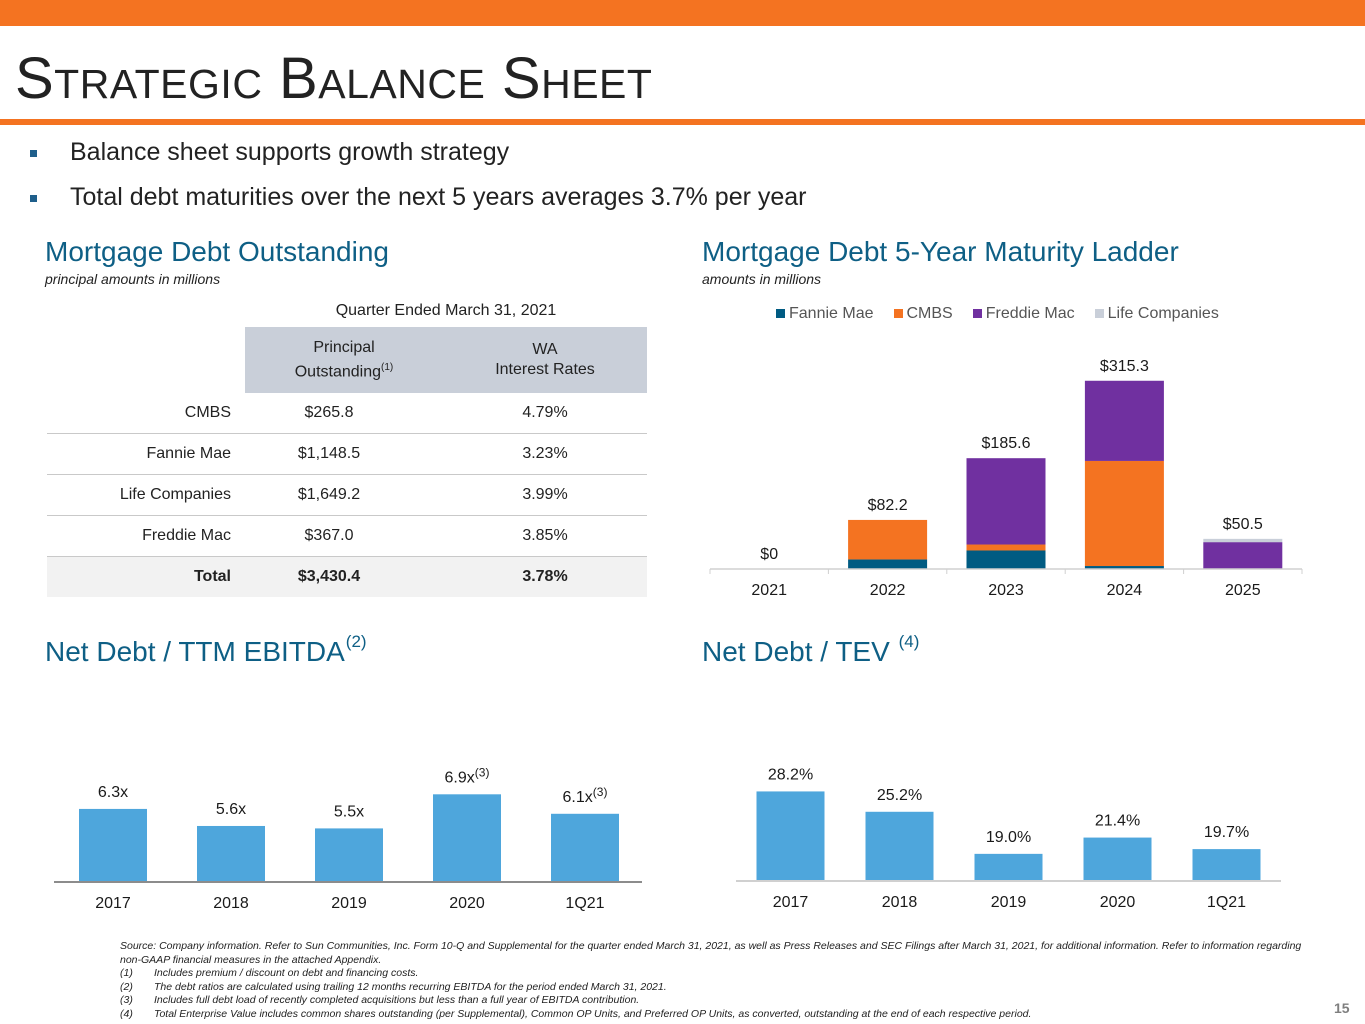 The height and width of the screenshot is (1024, 1365). Describe the element at coordinates (940, 251) in the screenshot. I see `maturity-chart-title: Mortgage Debt 5-Year Maturity Ladder` at that location.